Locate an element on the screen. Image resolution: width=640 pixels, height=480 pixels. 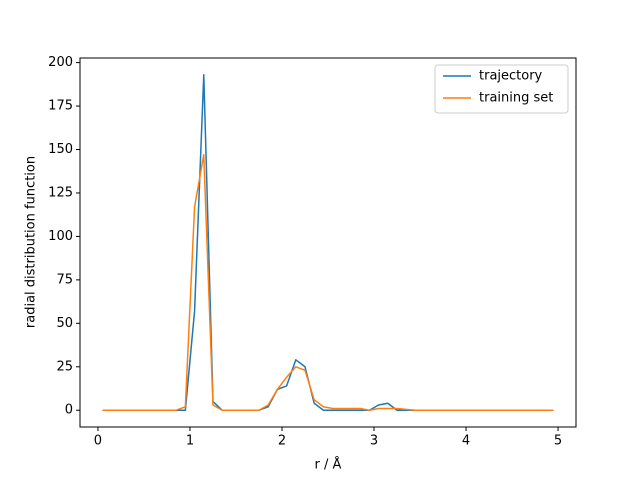
legend-box is located at coordinates (501, 89).